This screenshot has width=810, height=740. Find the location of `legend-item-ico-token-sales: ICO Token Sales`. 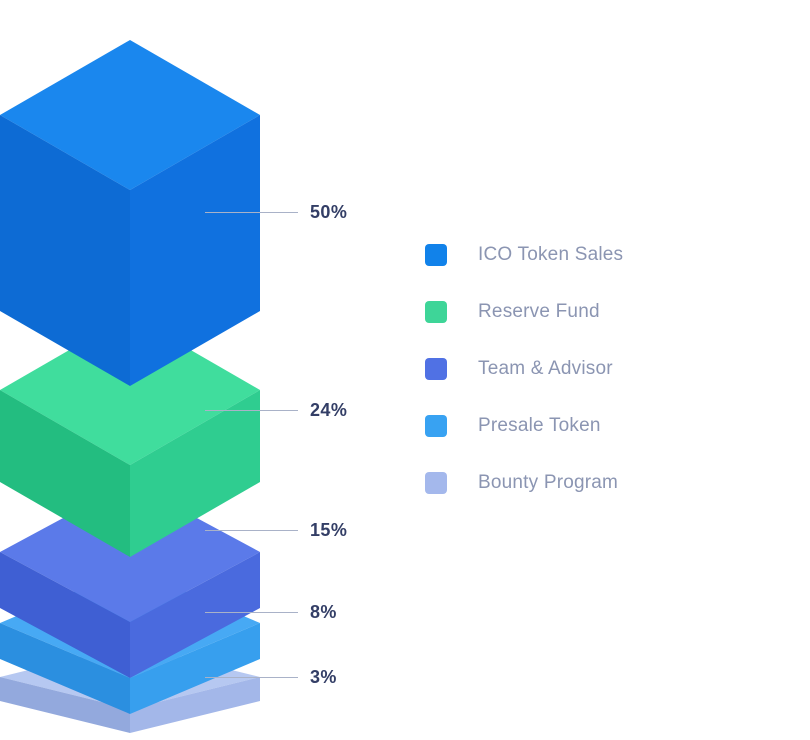

legend-item-ico-token-sales: ICO Token Sales is located at coordinates (524, 254).